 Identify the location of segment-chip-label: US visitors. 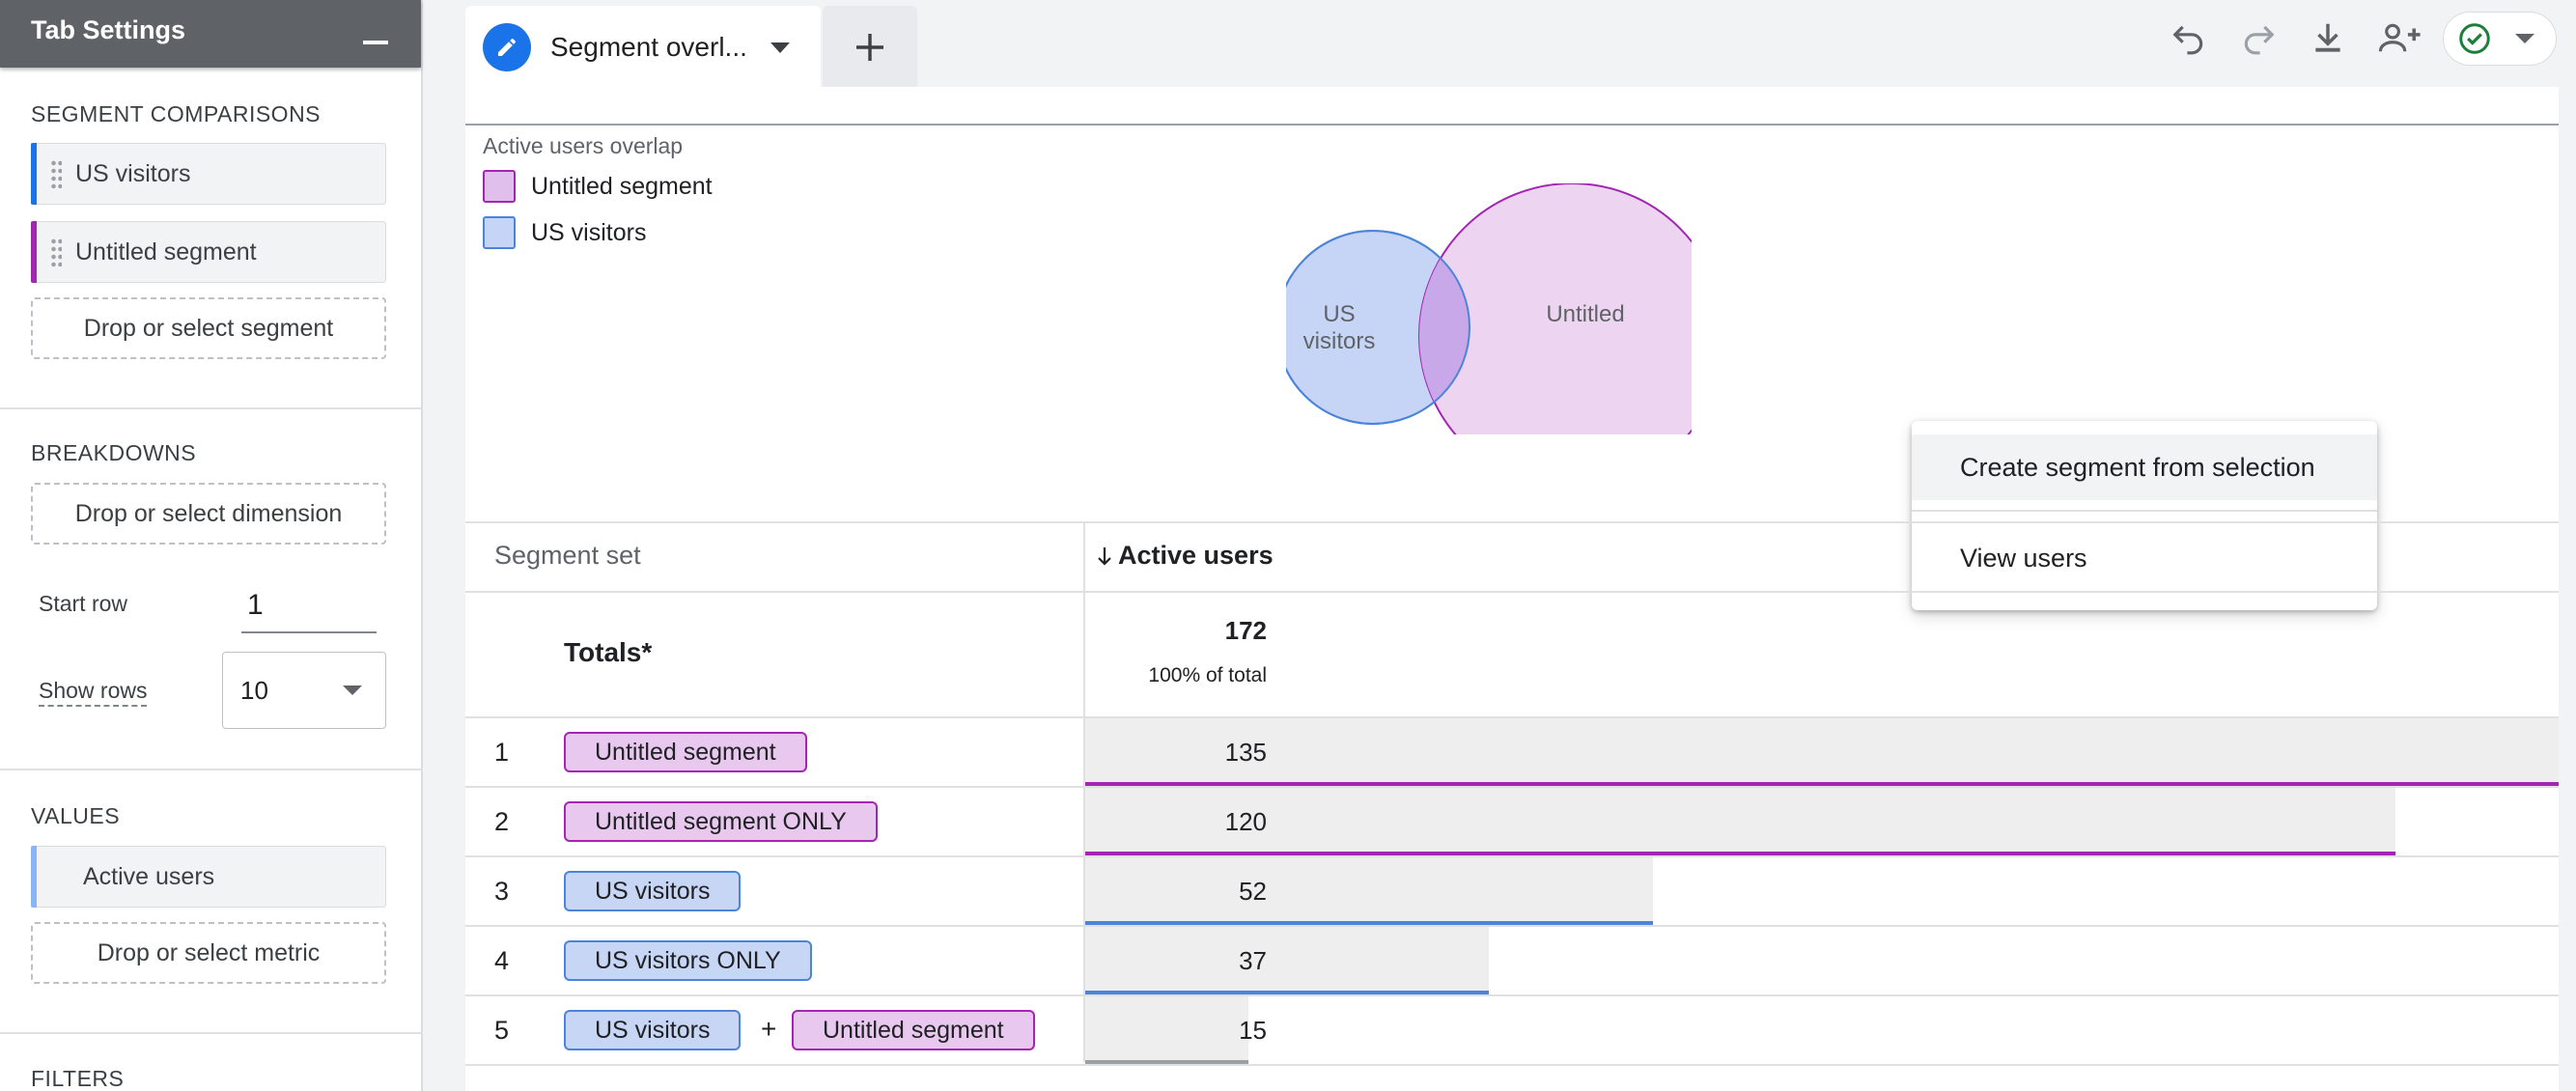
(133, 173).